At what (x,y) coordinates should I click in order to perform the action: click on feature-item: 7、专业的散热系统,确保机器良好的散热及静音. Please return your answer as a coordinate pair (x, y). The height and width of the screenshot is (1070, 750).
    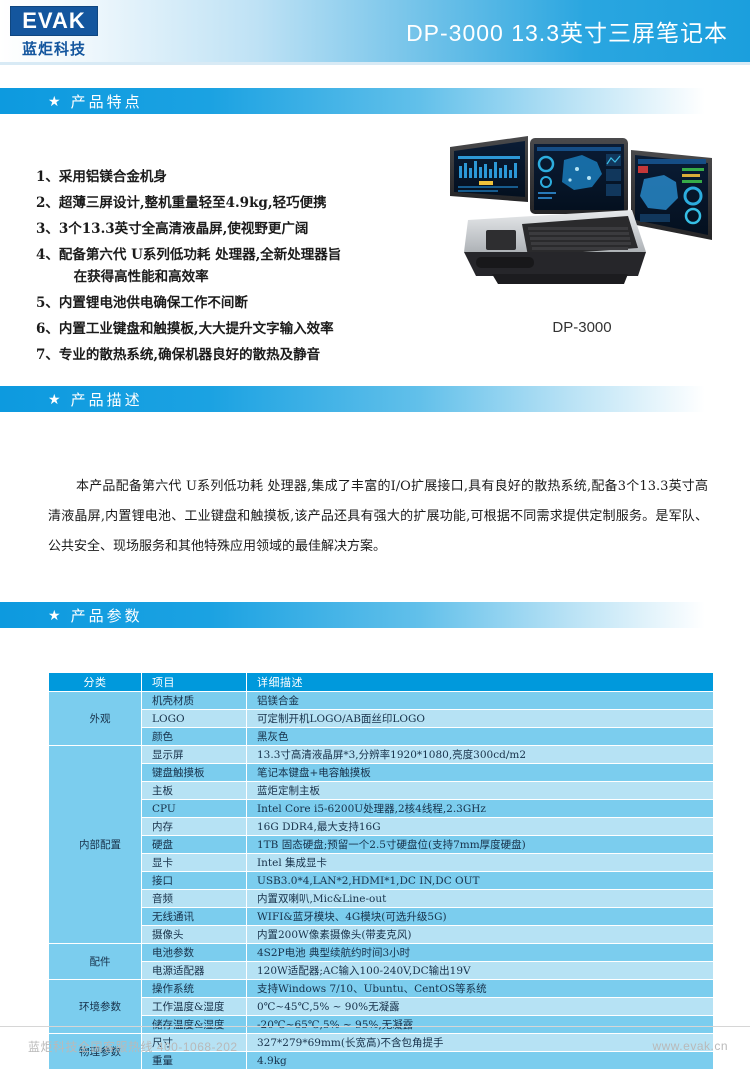
    Looking at the image, I should click on (178, 355).